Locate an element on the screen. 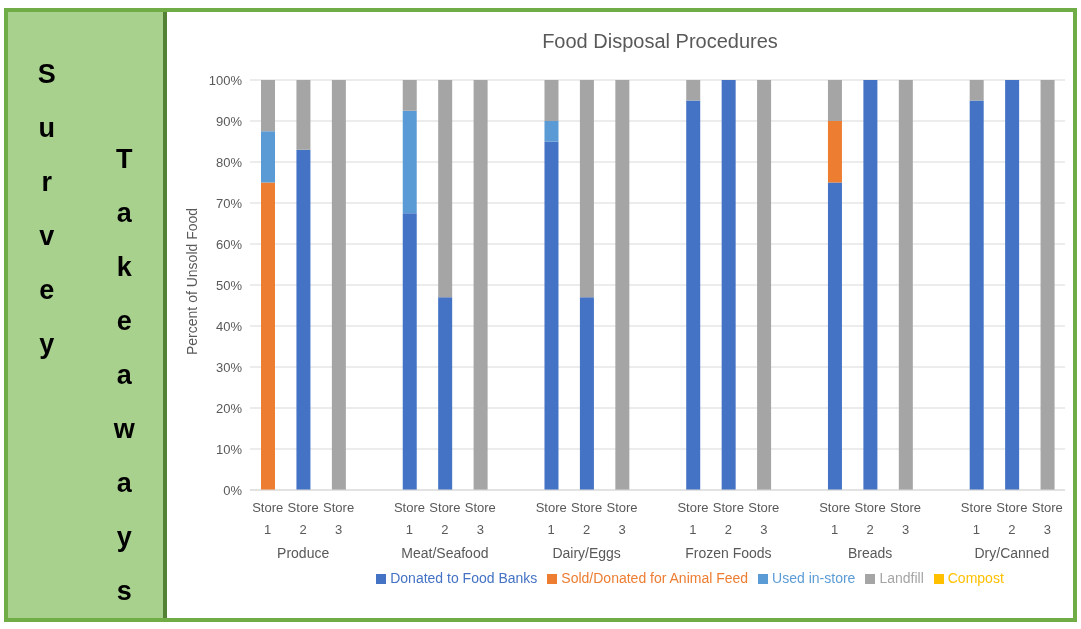 This screenshot has width=1081, height=629. y-tick-label: 100% is located at coordinates (225, 80).